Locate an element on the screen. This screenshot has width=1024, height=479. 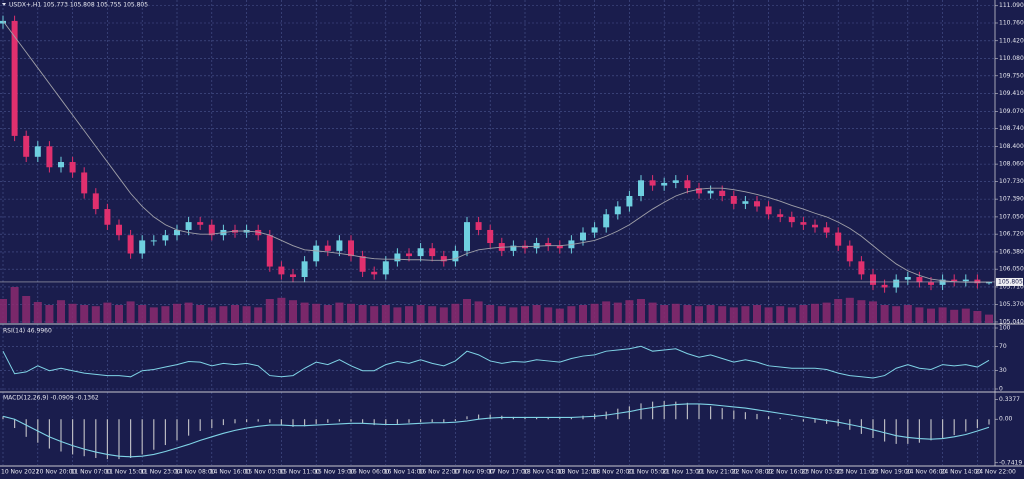
x-tick-label: 18 Nov 04:00 is located at coordinates (543, 472).